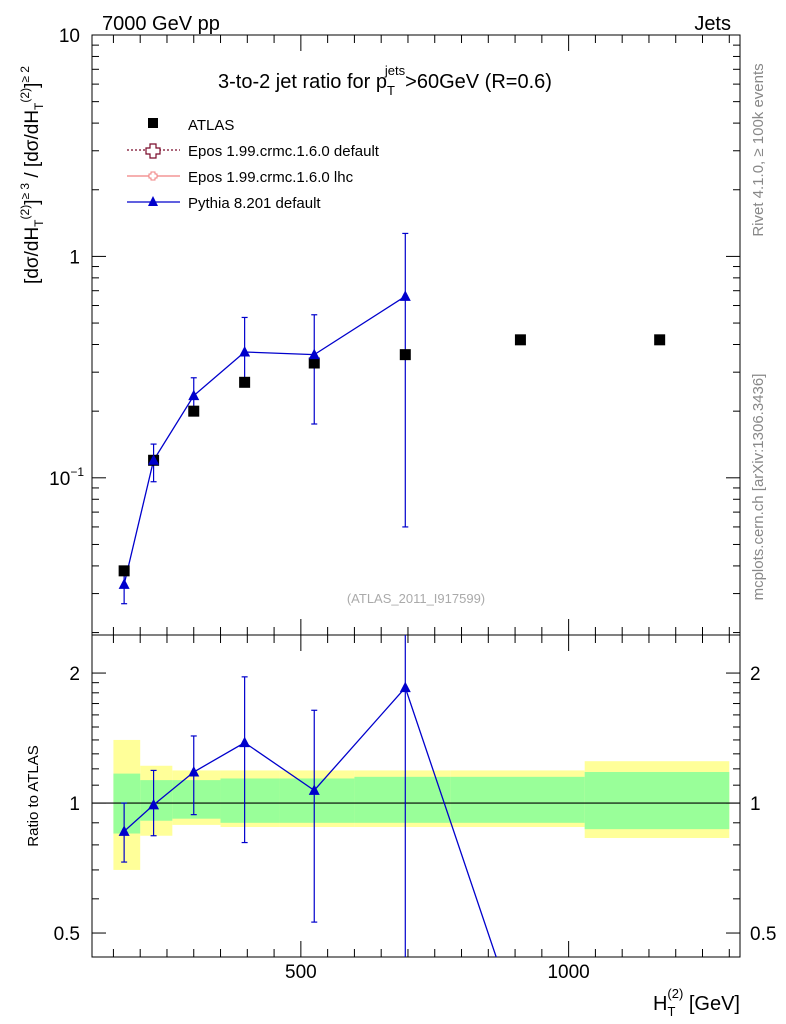  I want to click on y-tick-label-main: 1, so click(74, 257).